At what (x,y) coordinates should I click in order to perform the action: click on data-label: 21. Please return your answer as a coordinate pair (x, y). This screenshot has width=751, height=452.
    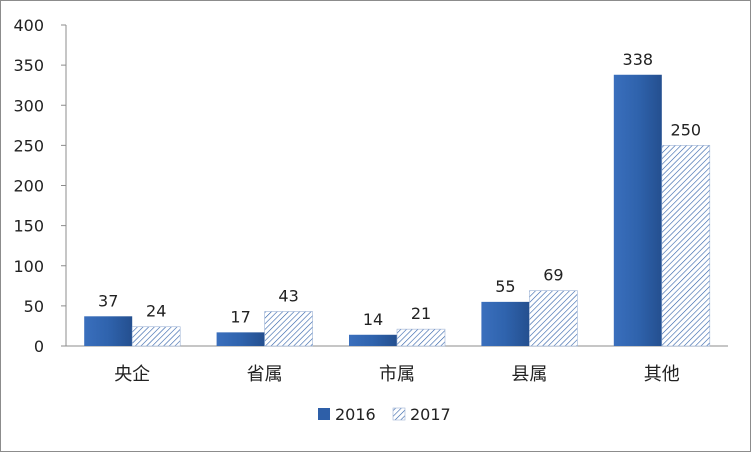
    Looking at the image, I should click on (421, 313).